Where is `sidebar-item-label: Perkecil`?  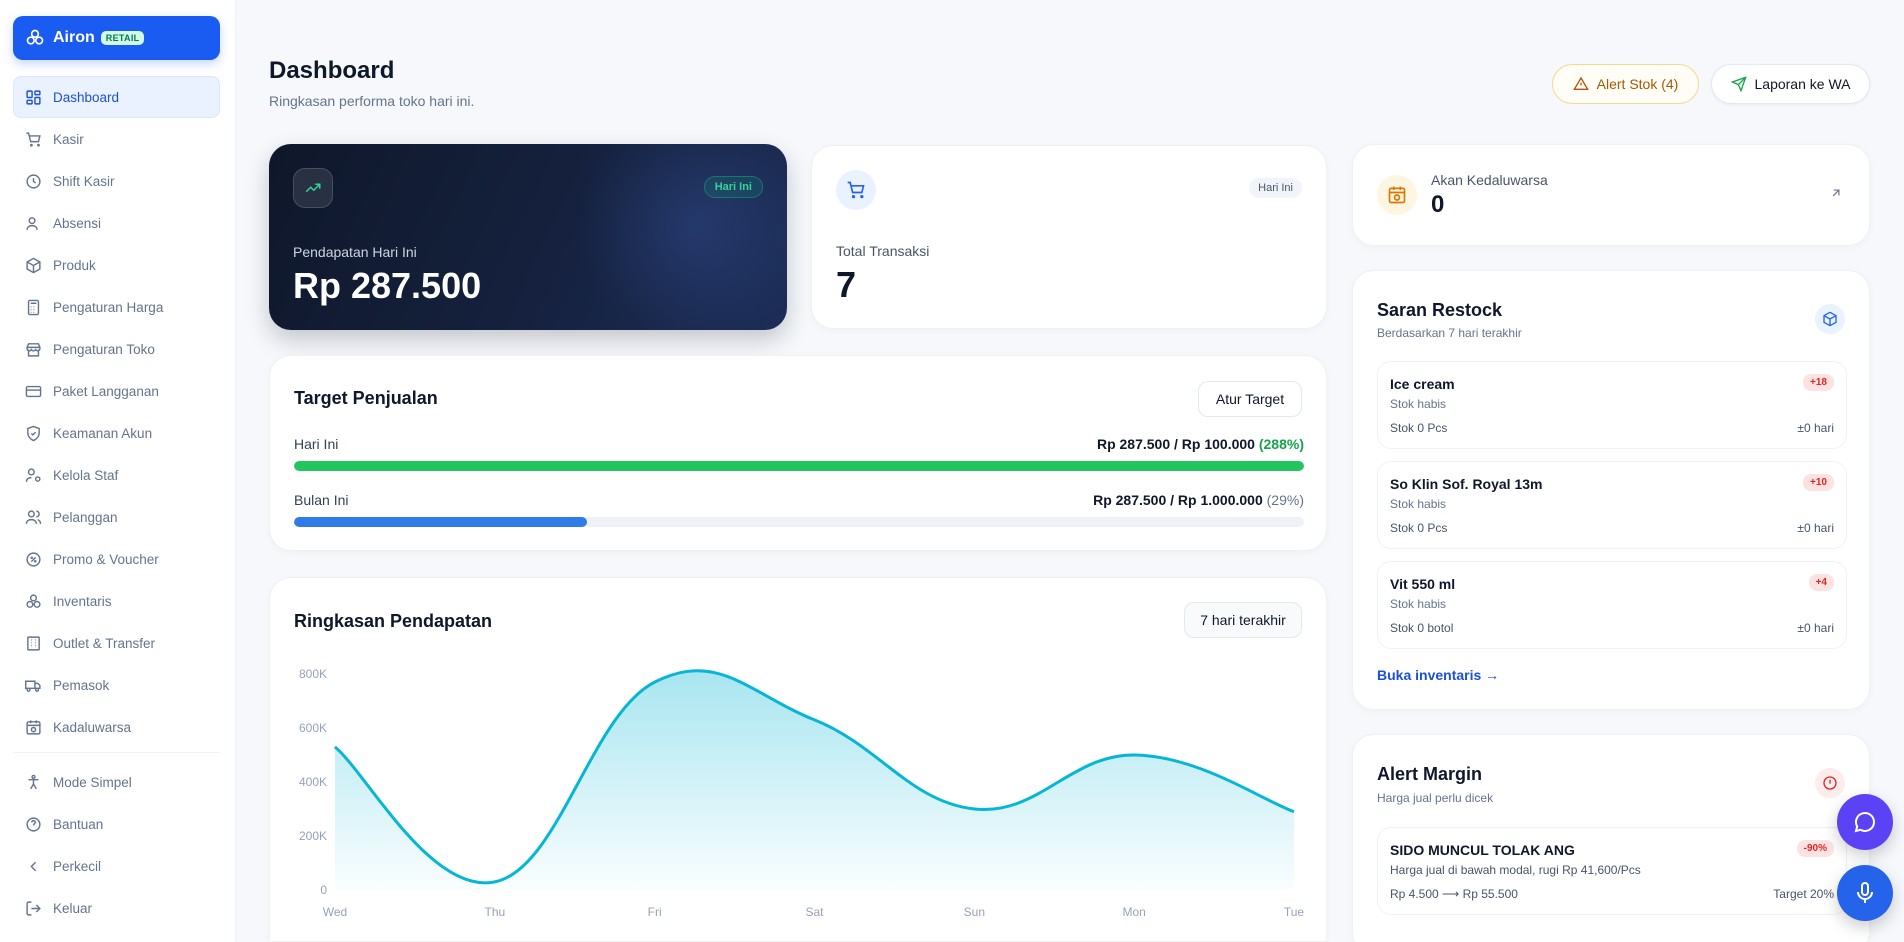 sidebar-item-label: Perkecil is located at coordinates (77, 866).